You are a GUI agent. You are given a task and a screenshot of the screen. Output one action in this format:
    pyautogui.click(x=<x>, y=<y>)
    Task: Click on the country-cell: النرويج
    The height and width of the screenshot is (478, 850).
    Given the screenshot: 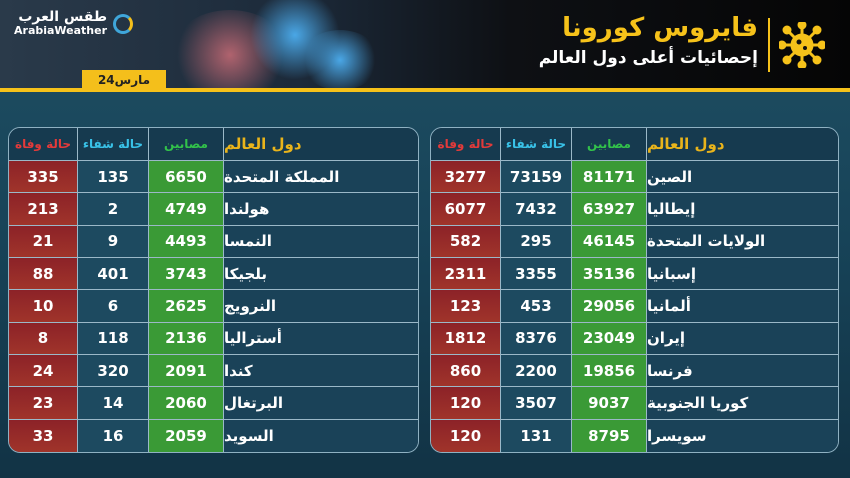 What is the action you would take?
    pyautogui.click(x=321, y=306)
    